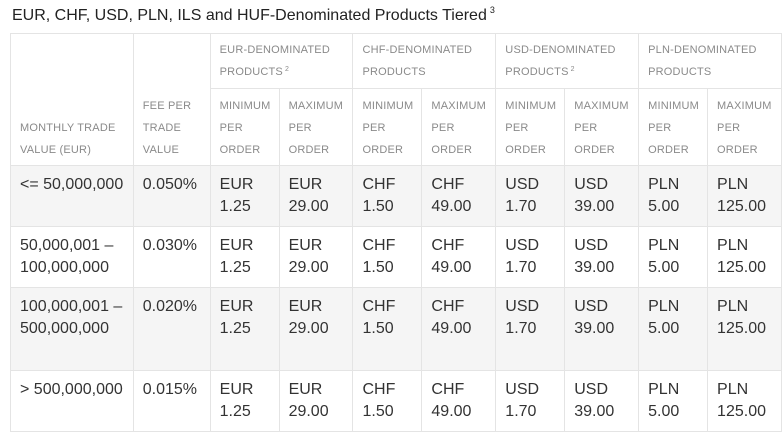  Describe the element at coordinates (417, 61) in the screenshot. I see `header-group-chf-label: CHF-DENOMINATED PRODUCTS` at that location.